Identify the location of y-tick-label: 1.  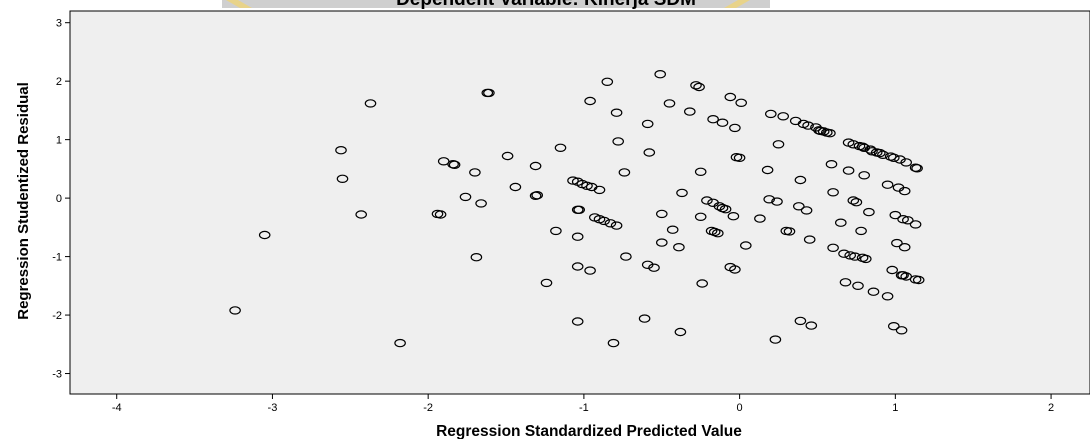
(59, 141).